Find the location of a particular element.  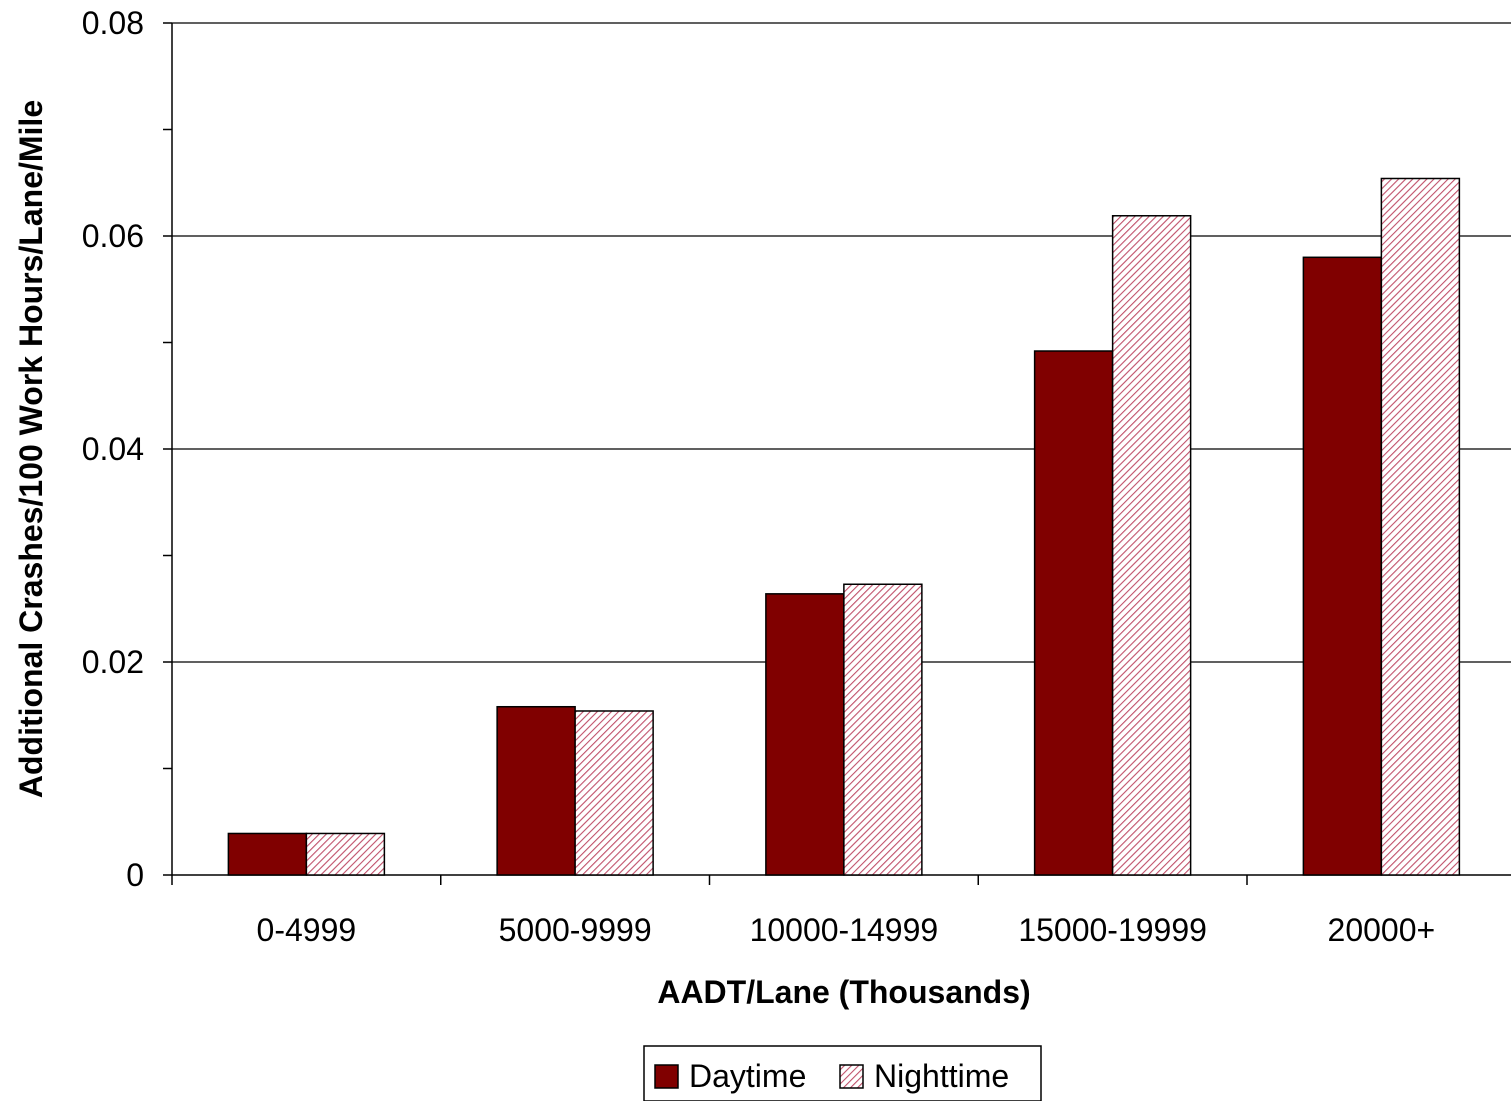

legend-swatch-nighttime is located at coordinates (851, 1076).